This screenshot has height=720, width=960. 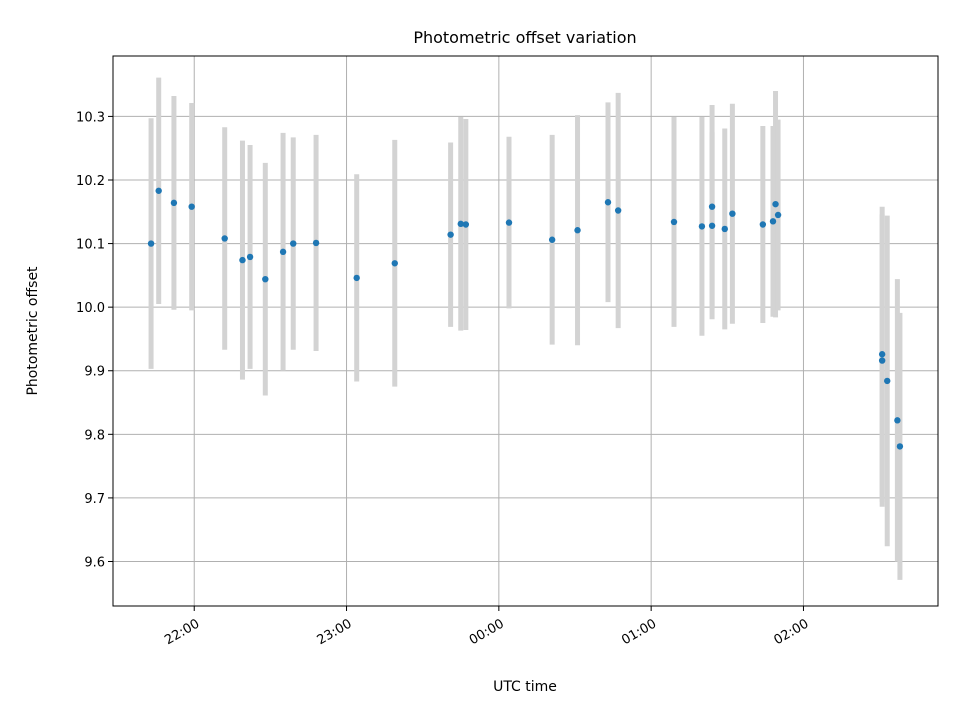 I want to click on y-axis: 9.6 9.7 9.8 9.9 10.0 10.1 10.2 10.3, so click(x=94, y=340).